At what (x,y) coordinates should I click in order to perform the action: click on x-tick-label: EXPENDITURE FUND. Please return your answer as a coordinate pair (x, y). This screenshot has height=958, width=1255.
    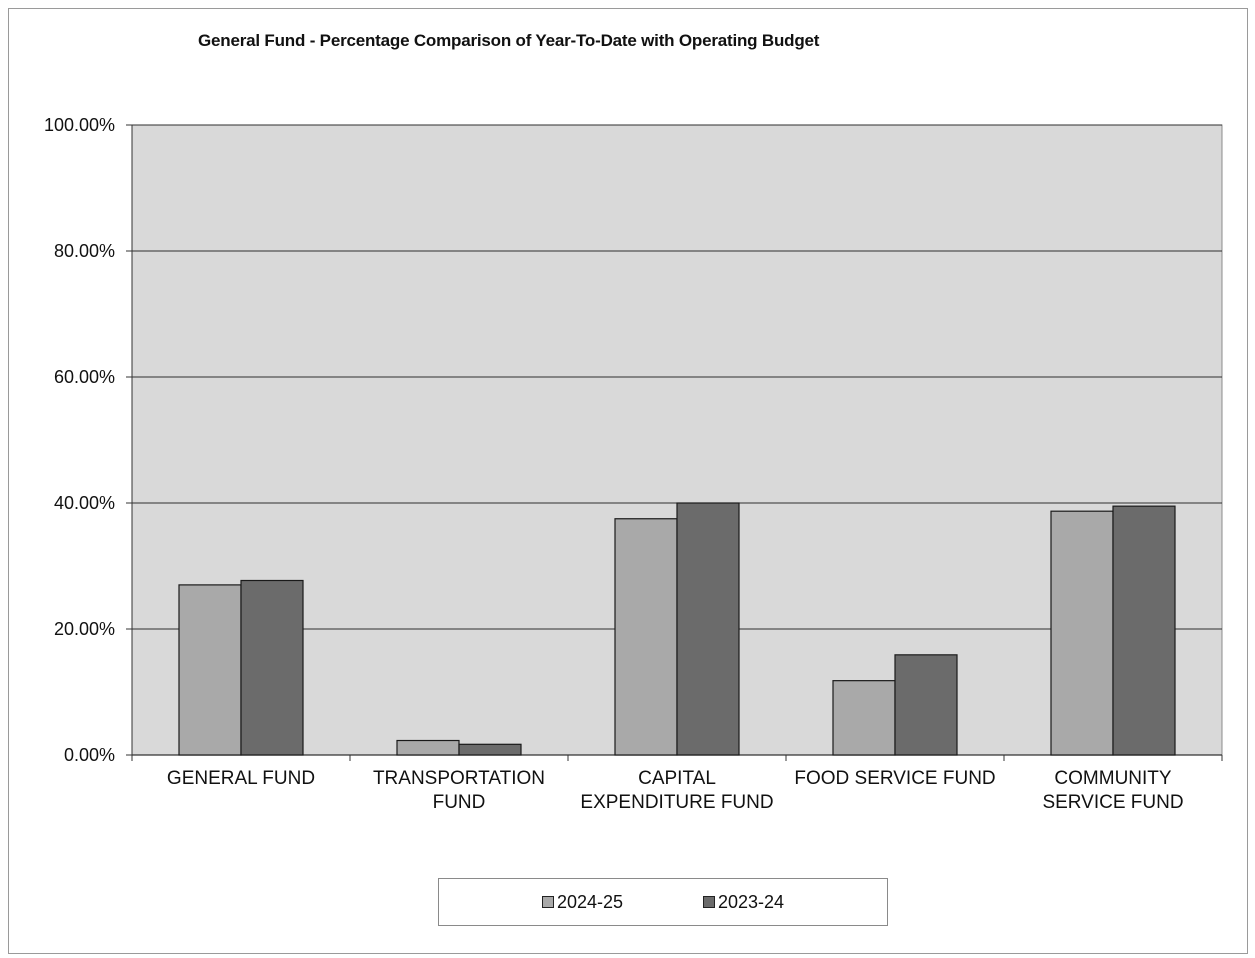
    Looking at the image, I should click on (676, 802).